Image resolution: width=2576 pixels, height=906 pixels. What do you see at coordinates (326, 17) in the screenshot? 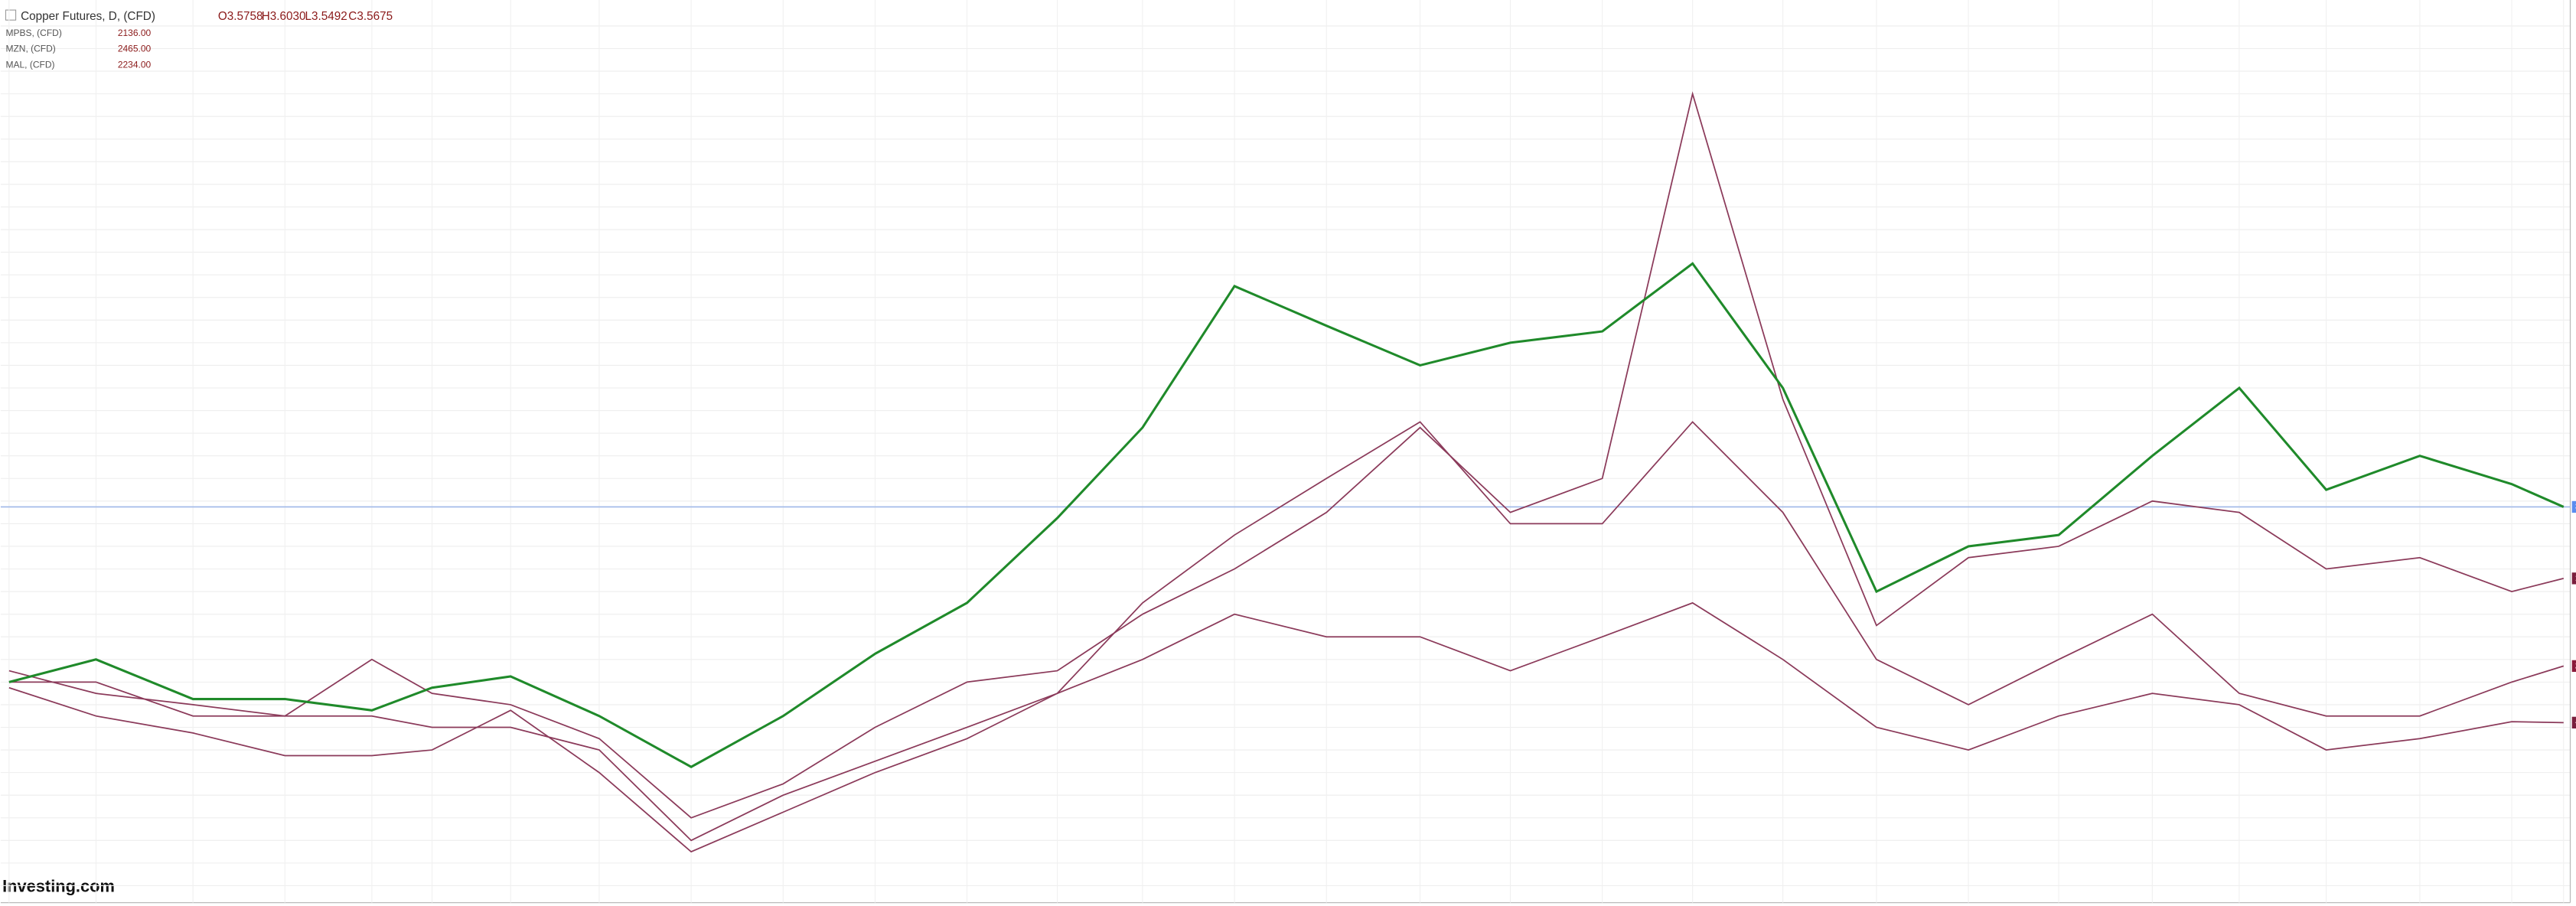
I see `ohlc-value: L3.5492` at bounding box center [326, 17].